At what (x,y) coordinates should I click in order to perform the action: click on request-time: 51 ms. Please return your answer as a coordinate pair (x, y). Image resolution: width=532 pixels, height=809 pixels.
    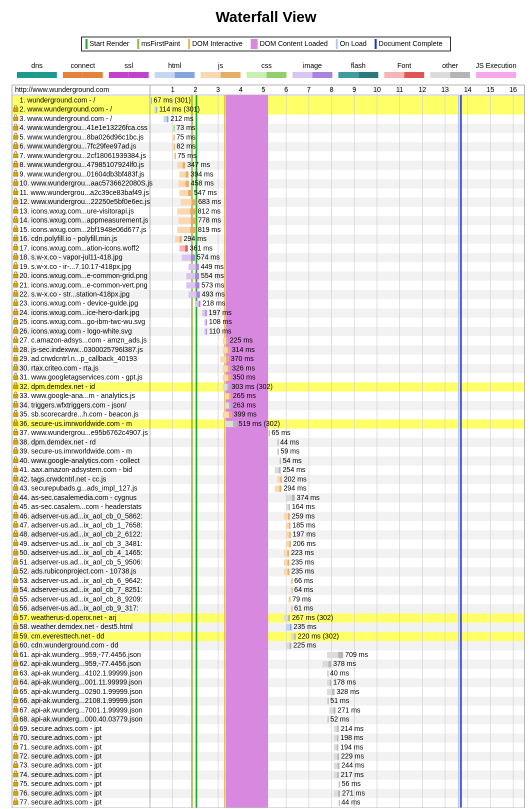
    Looking at the image, I should click on (340, 701).